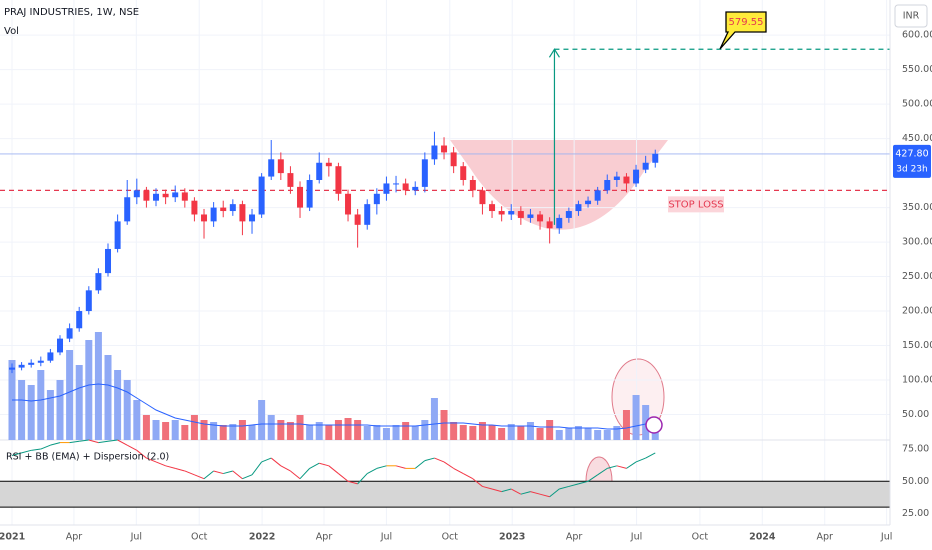  What do you see at coordinates (912, 161) in the screenshot?
I see `last-price-badge` at bounding box center [912, 161].